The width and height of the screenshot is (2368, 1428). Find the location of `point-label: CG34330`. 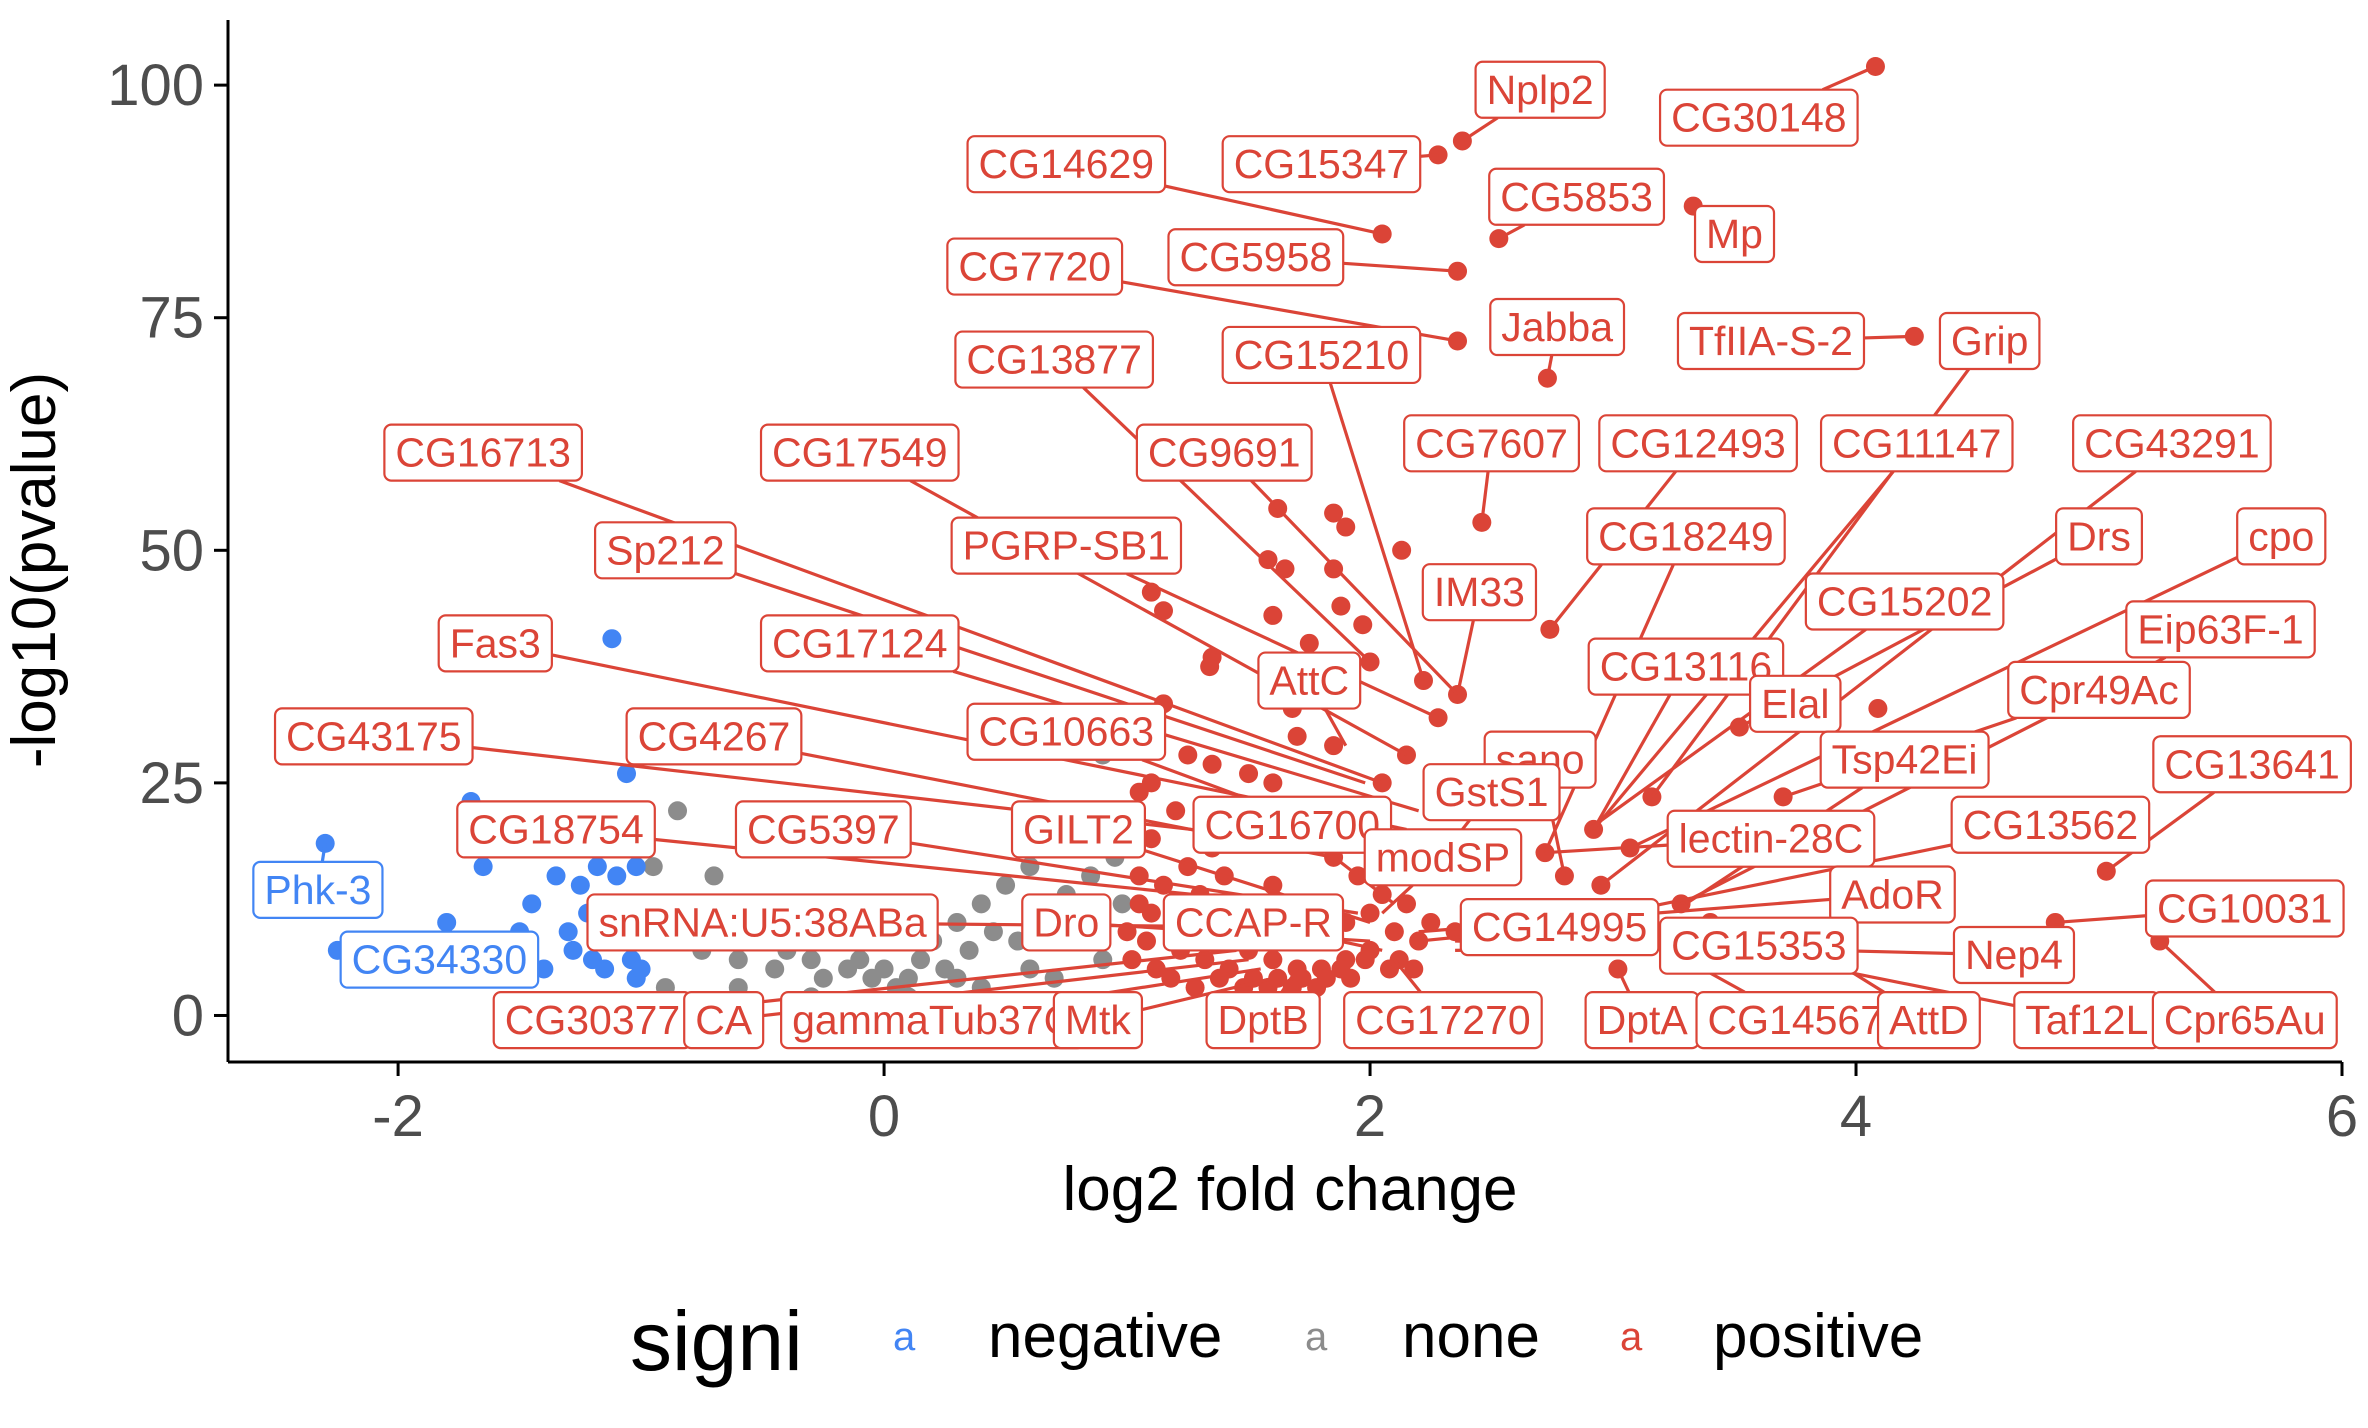

point-label: CG34330 is located at coordinates (439, 959).